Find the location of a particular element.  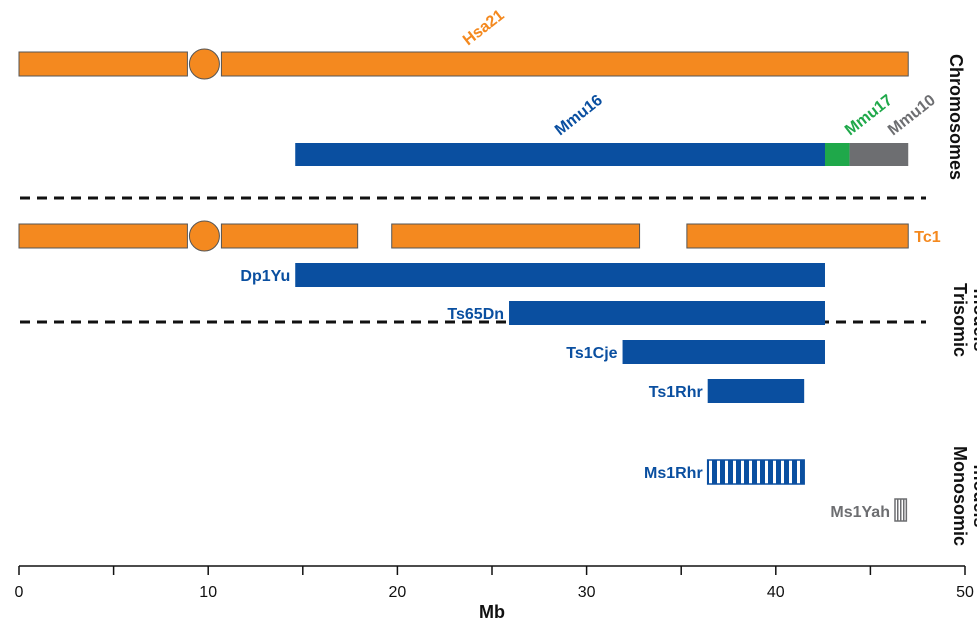

model-ms1yah-label: Ms1Yah is located at coordinates (860, 512).